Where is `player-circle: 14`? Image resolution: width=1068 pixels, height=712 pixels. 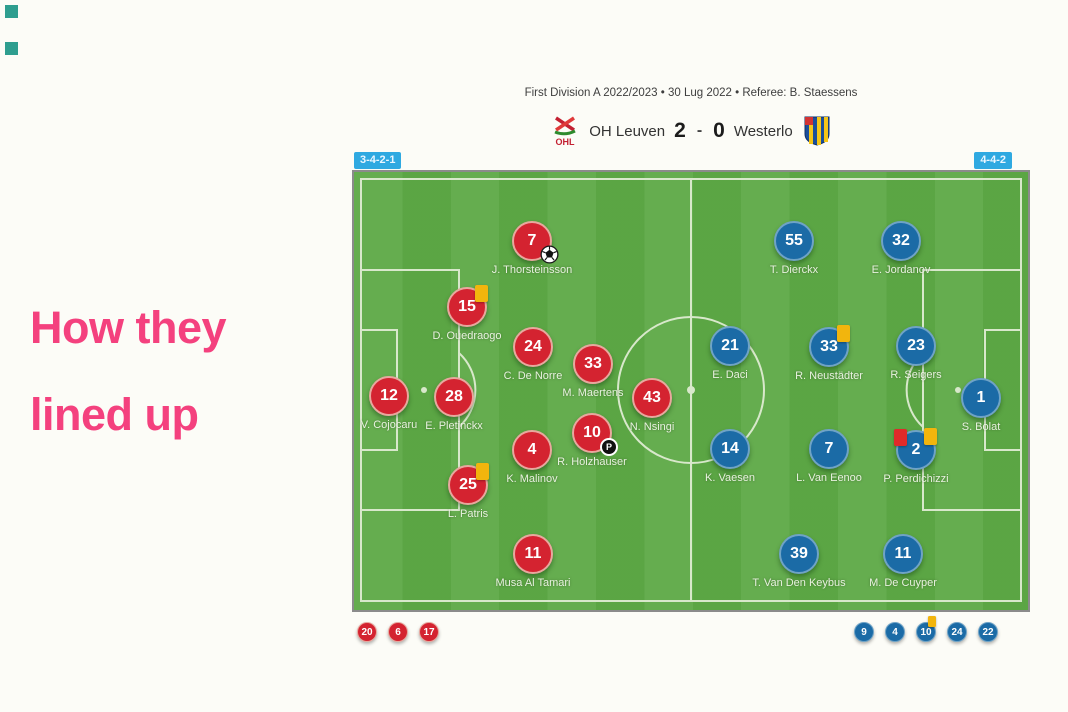 player-circle: 14 is located at coordinates (730, 449).